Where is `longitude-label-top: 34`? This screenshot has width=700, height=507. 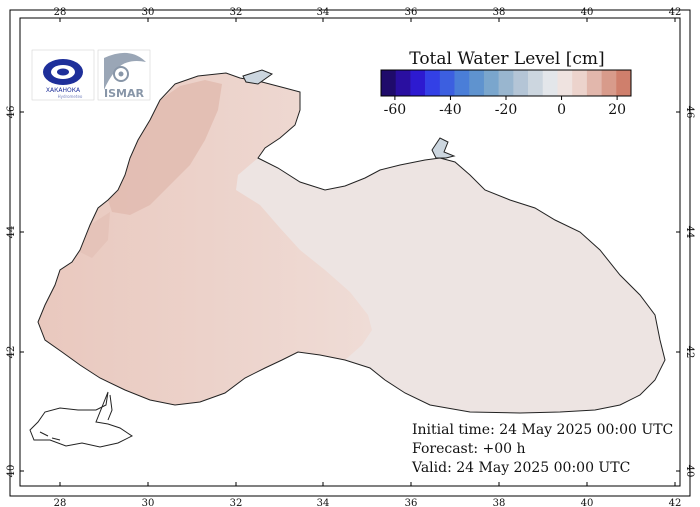 longitude-label-top: 34 is located at coordinates (323, 12).